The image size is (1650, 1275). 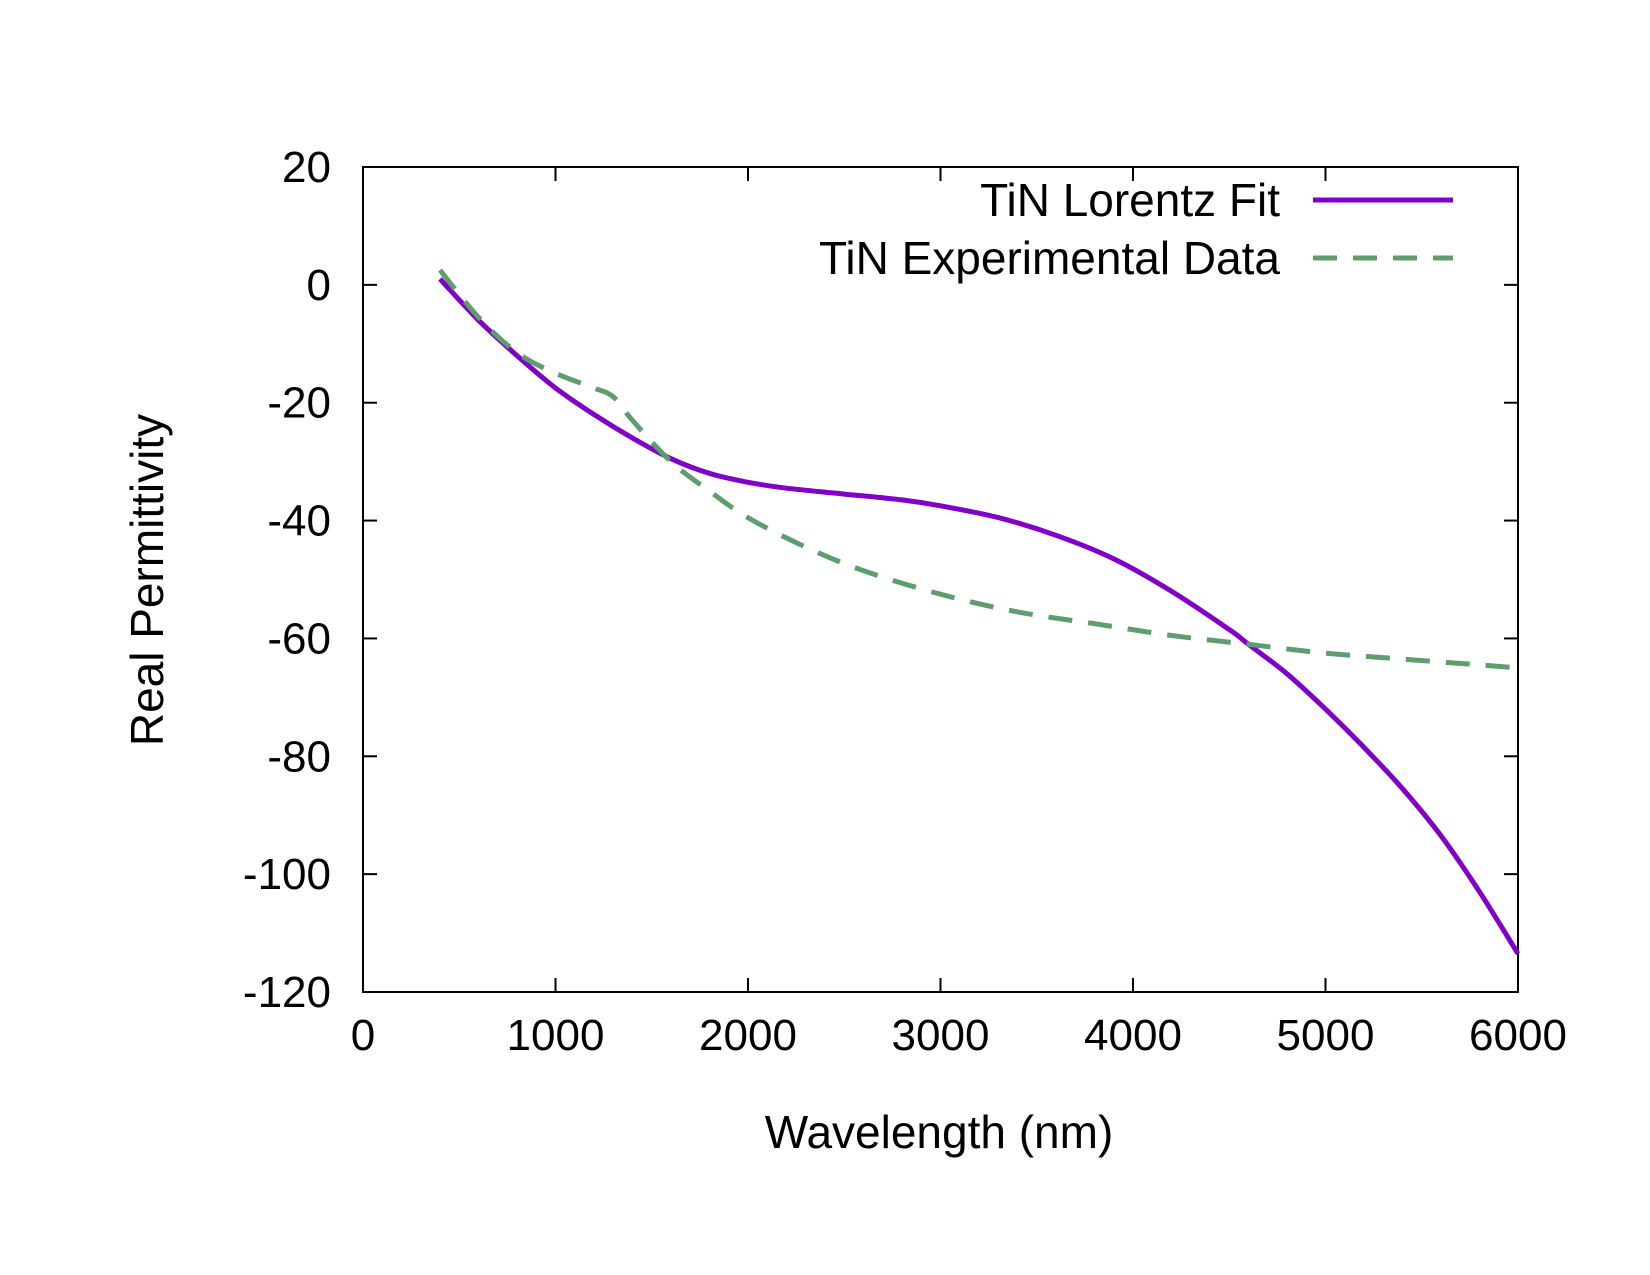 I want to click on x-tick-label: 1000, so click(x=556, y=1035).